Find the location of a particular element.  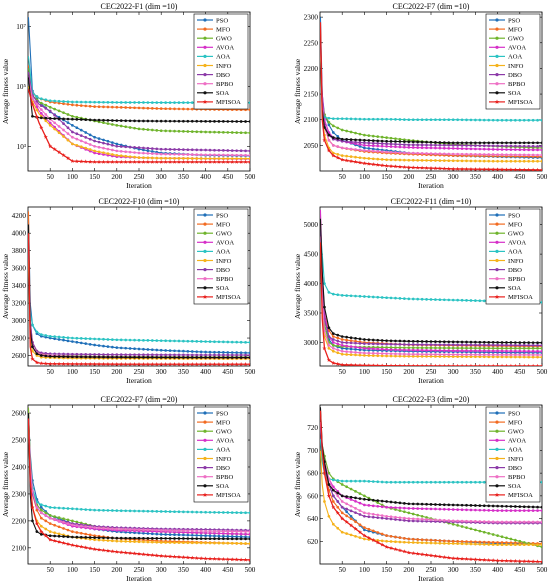

y-tick-label: 620 is located at coordinates (312, 542).